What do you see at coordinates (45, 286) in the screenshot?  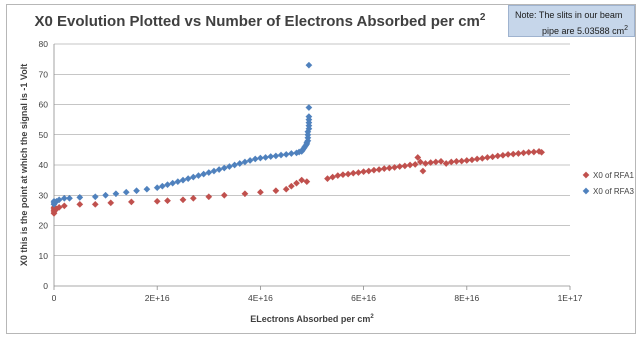 I see `y-tick-label: 0` at bounding box center [45, 286].